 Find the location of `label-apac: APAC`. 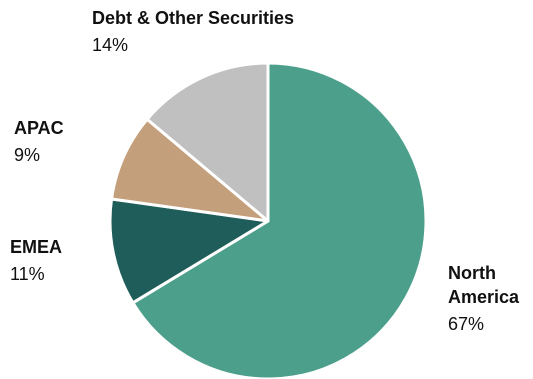

label-apac: APAC is located at coordinates (39, 128).